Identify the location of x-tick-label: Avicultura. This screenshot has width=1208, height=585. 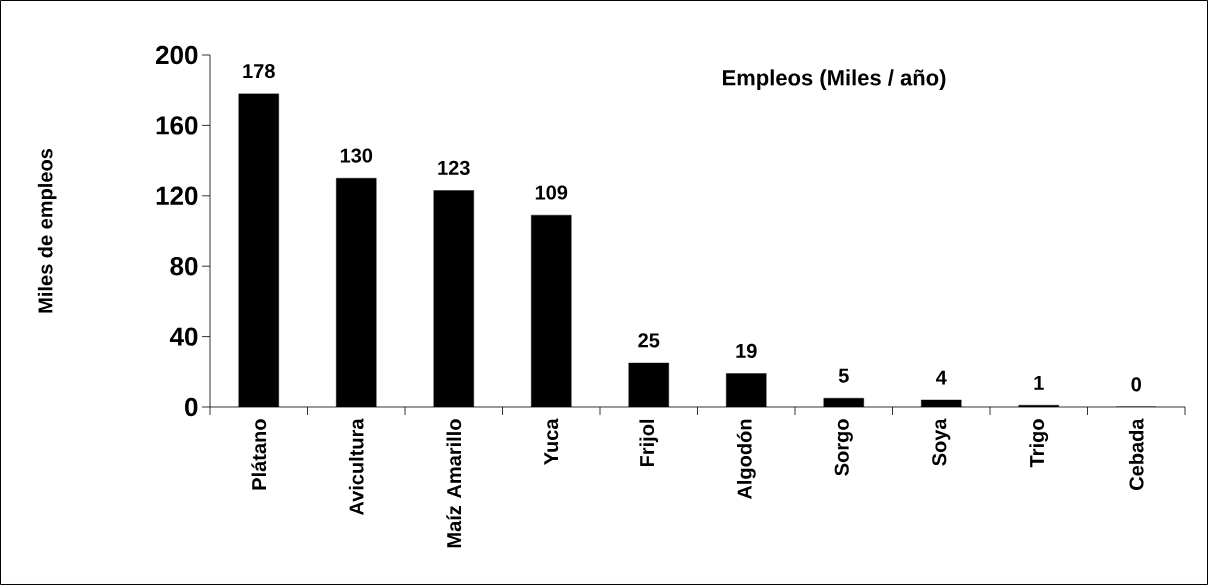
(356, 467).